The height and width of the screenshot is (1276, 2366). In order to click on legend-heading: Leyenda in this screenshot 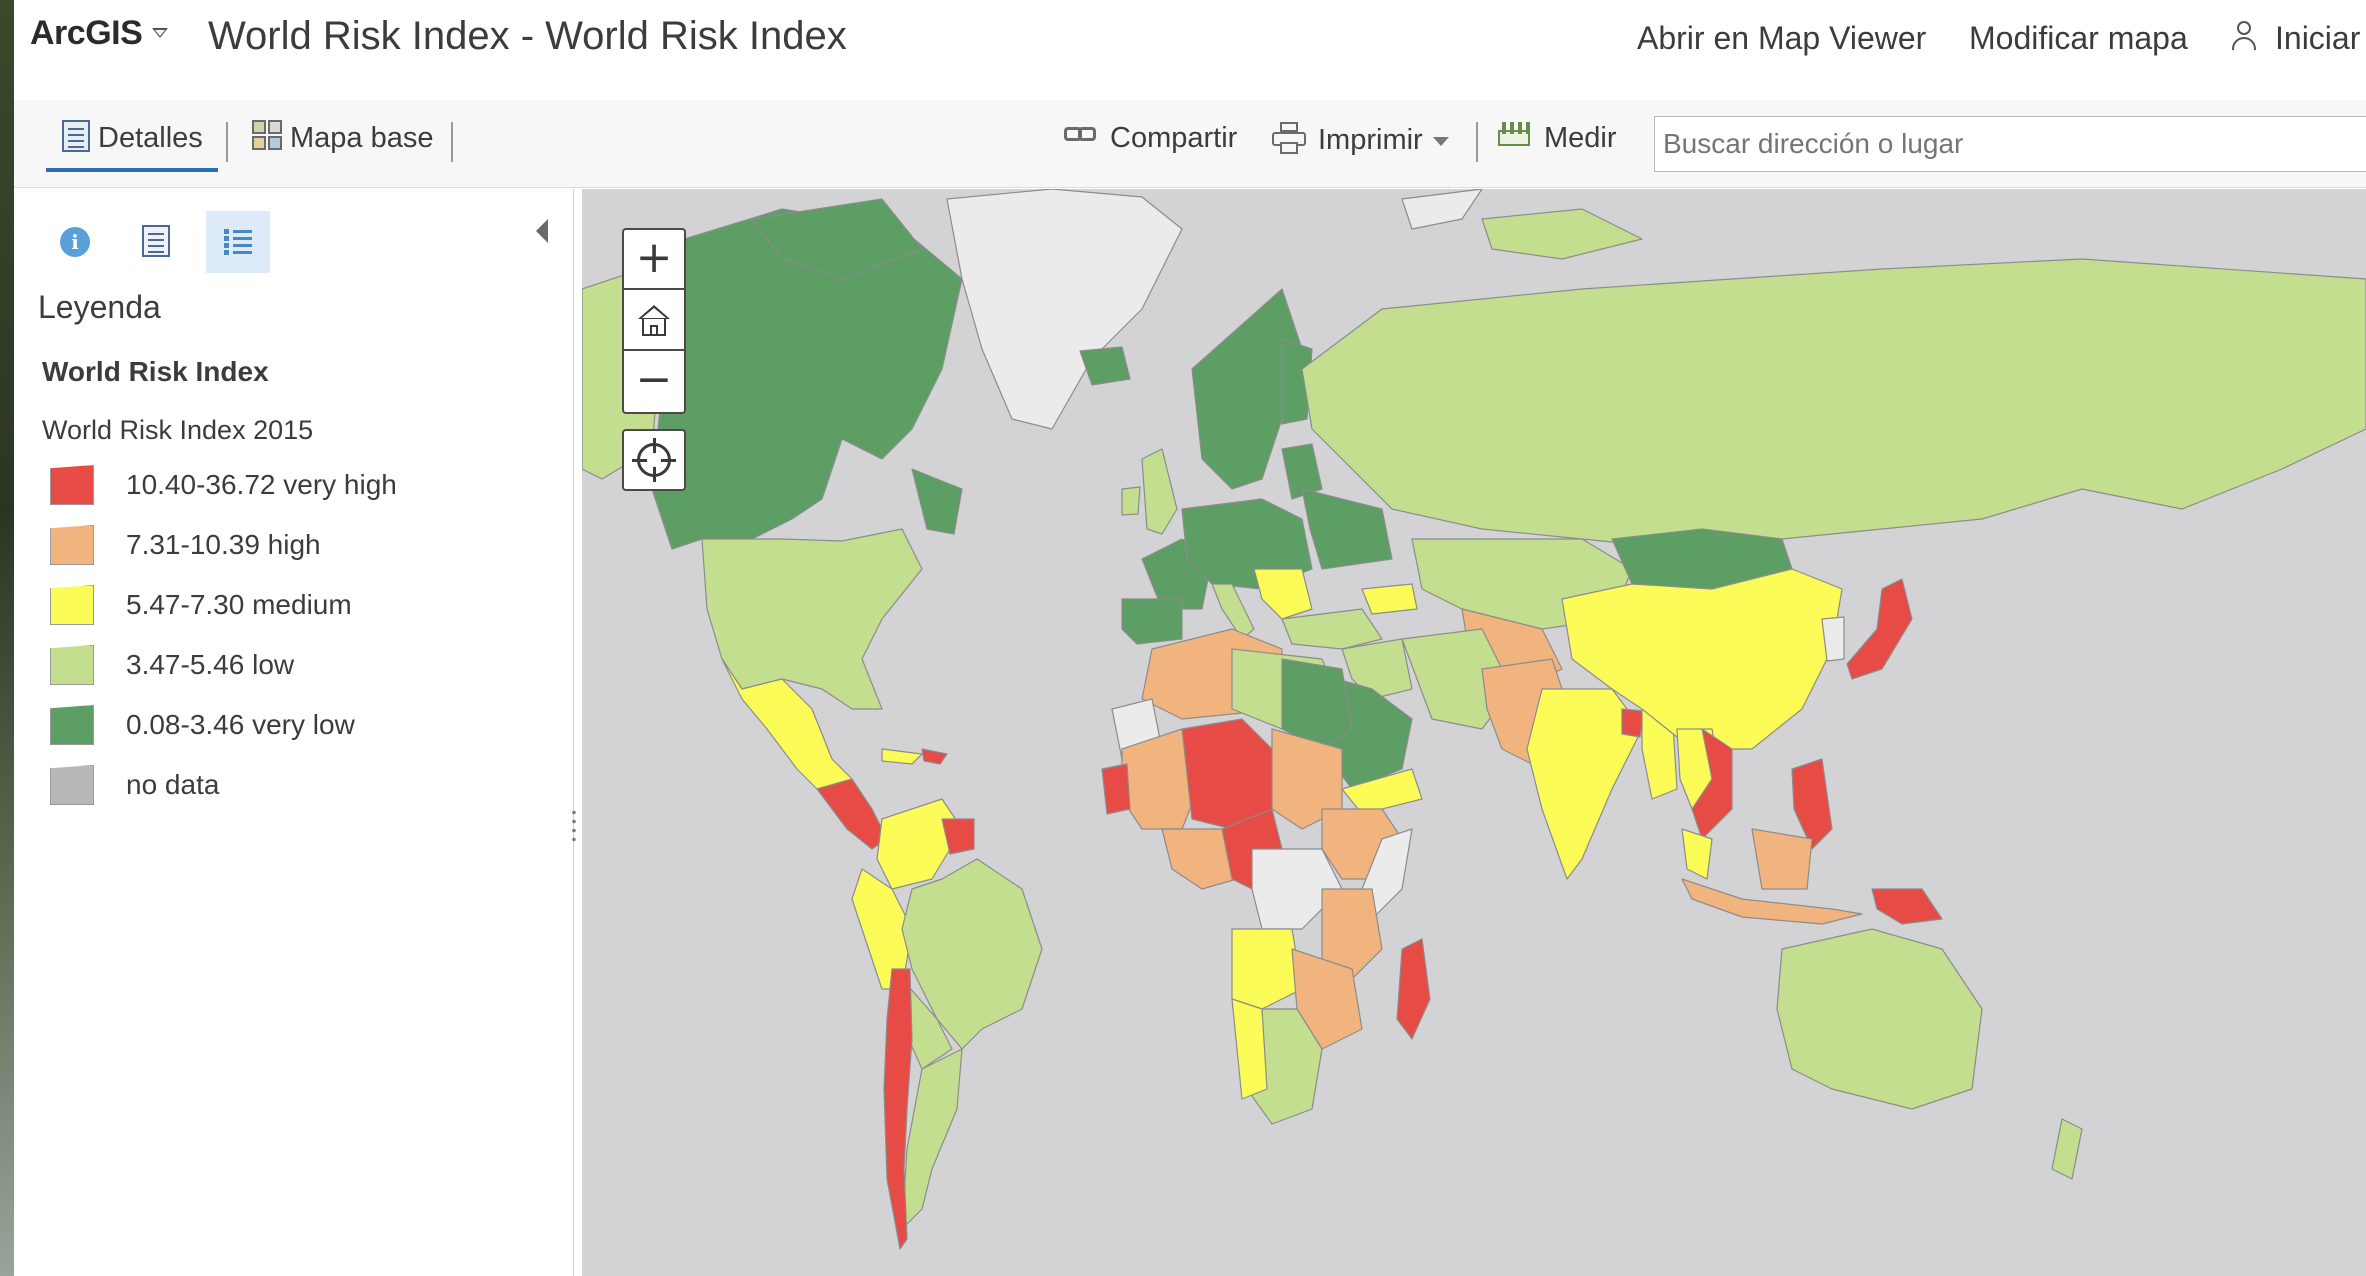, I will do `click(99, 307)`.